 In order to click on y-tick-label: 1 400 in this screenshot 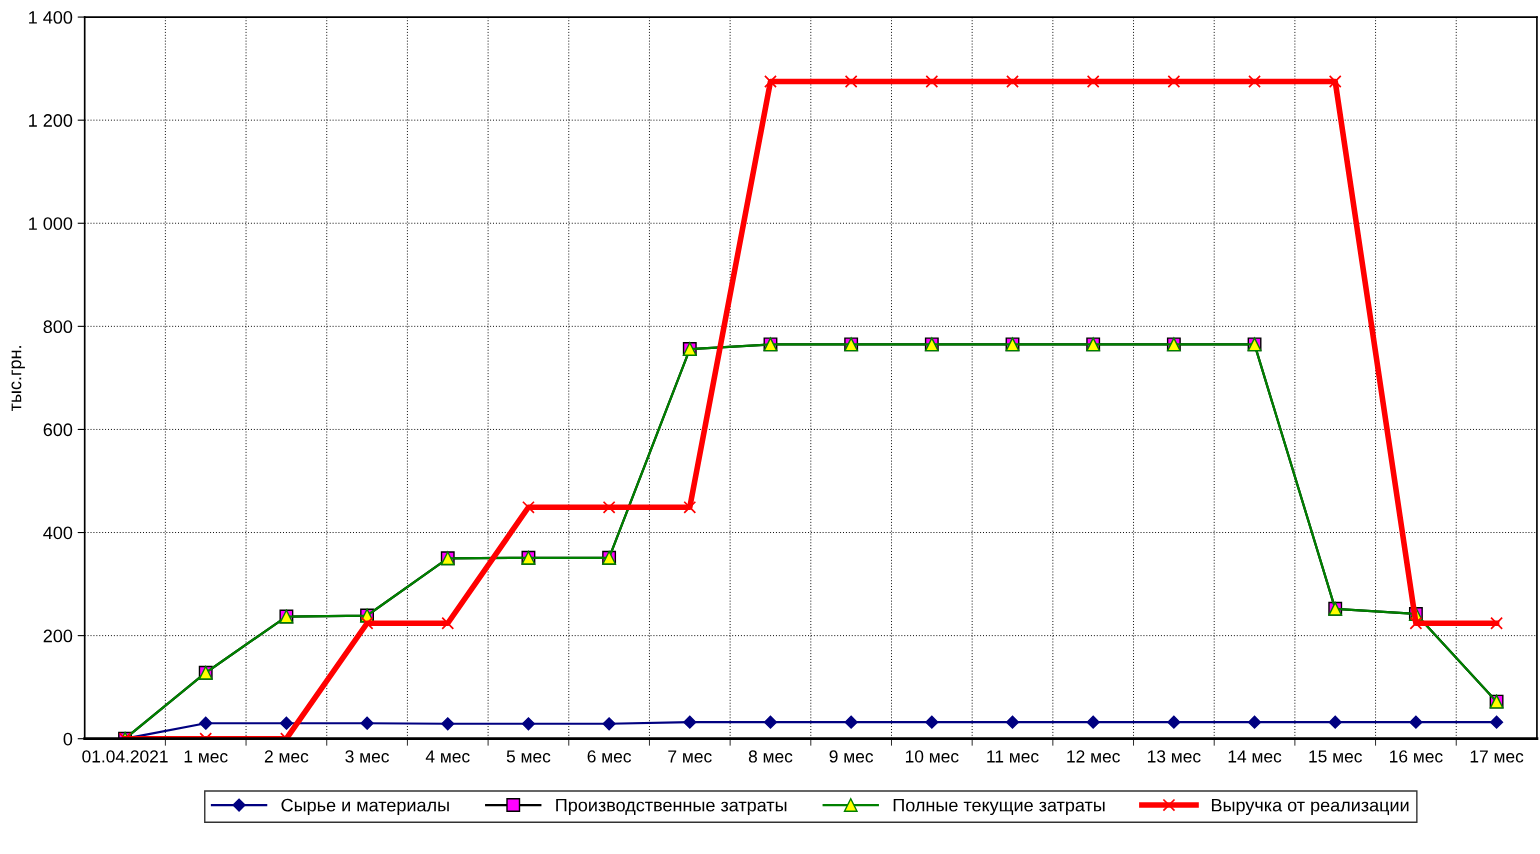, I will do `click(51, 17)`.